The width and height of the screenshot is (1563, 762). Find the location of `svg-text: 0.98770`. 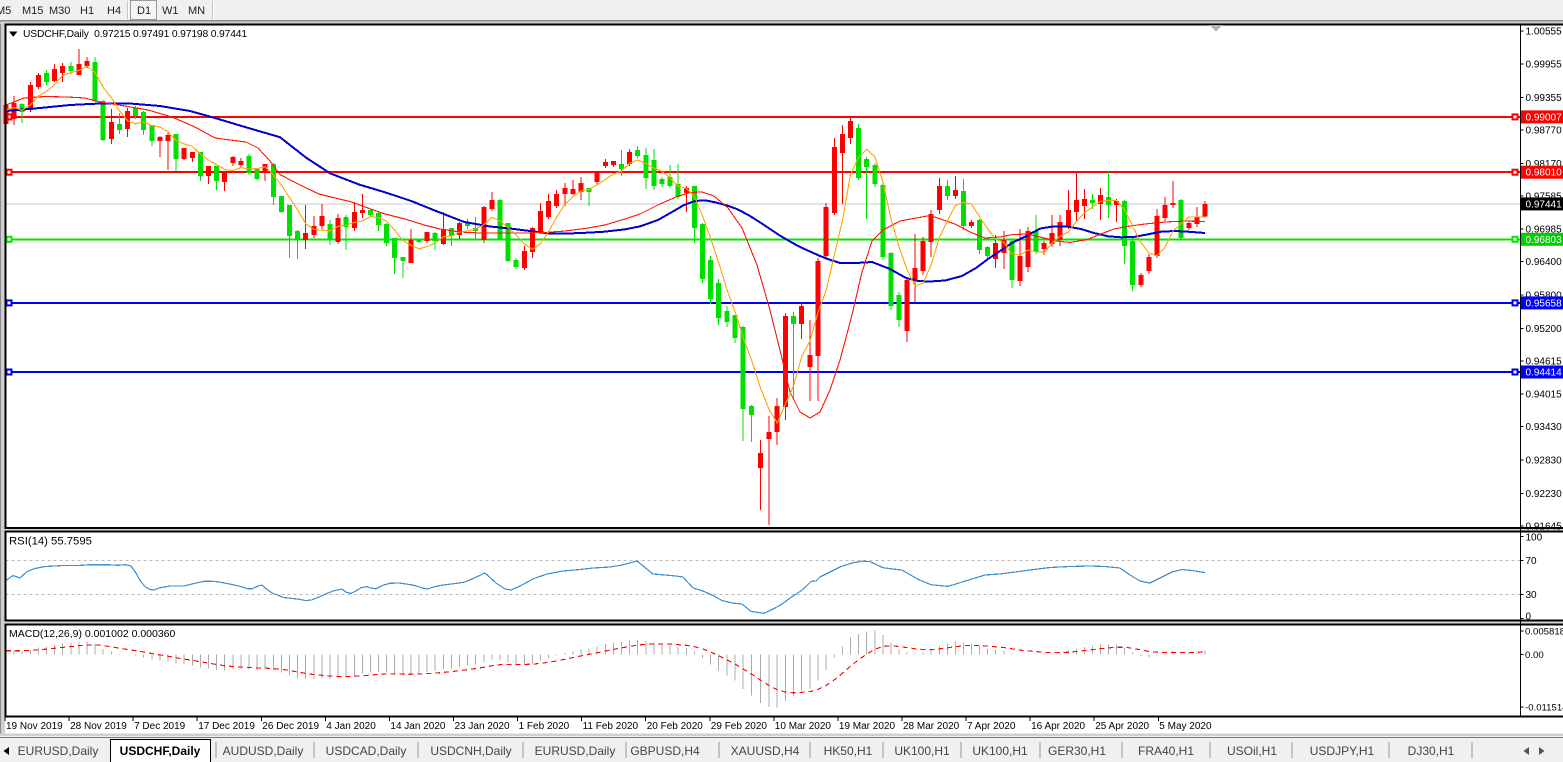

svg-text: 0.98770 is located at coordinates (1544, 131).